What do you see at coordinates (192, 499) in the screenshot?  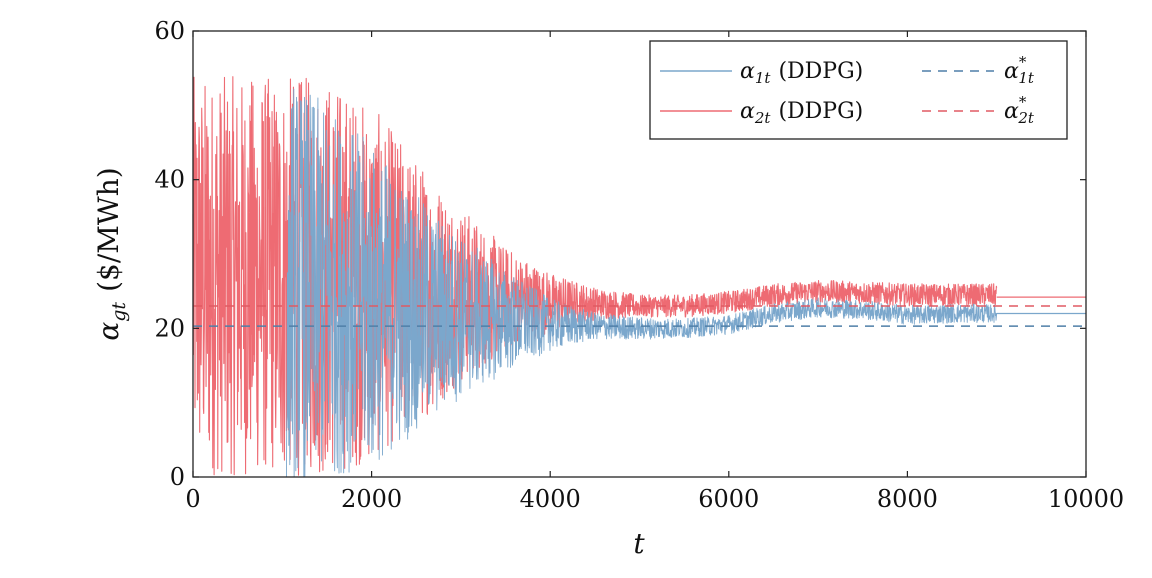 I see `x-tick-label: 0` at bounding box center [192, 499].